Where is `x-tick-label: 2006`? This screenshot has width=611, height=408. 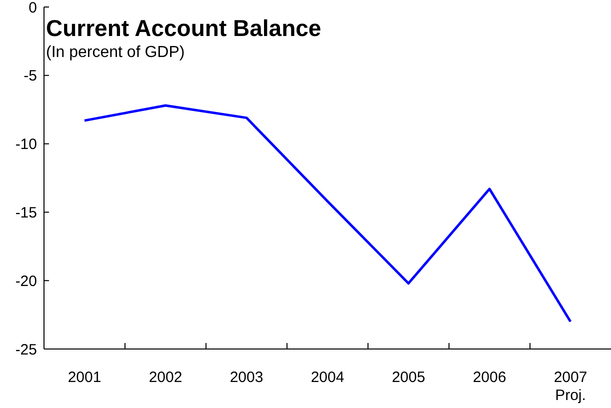
x-tick-label: 2006 is located at coordinates (489, 377).